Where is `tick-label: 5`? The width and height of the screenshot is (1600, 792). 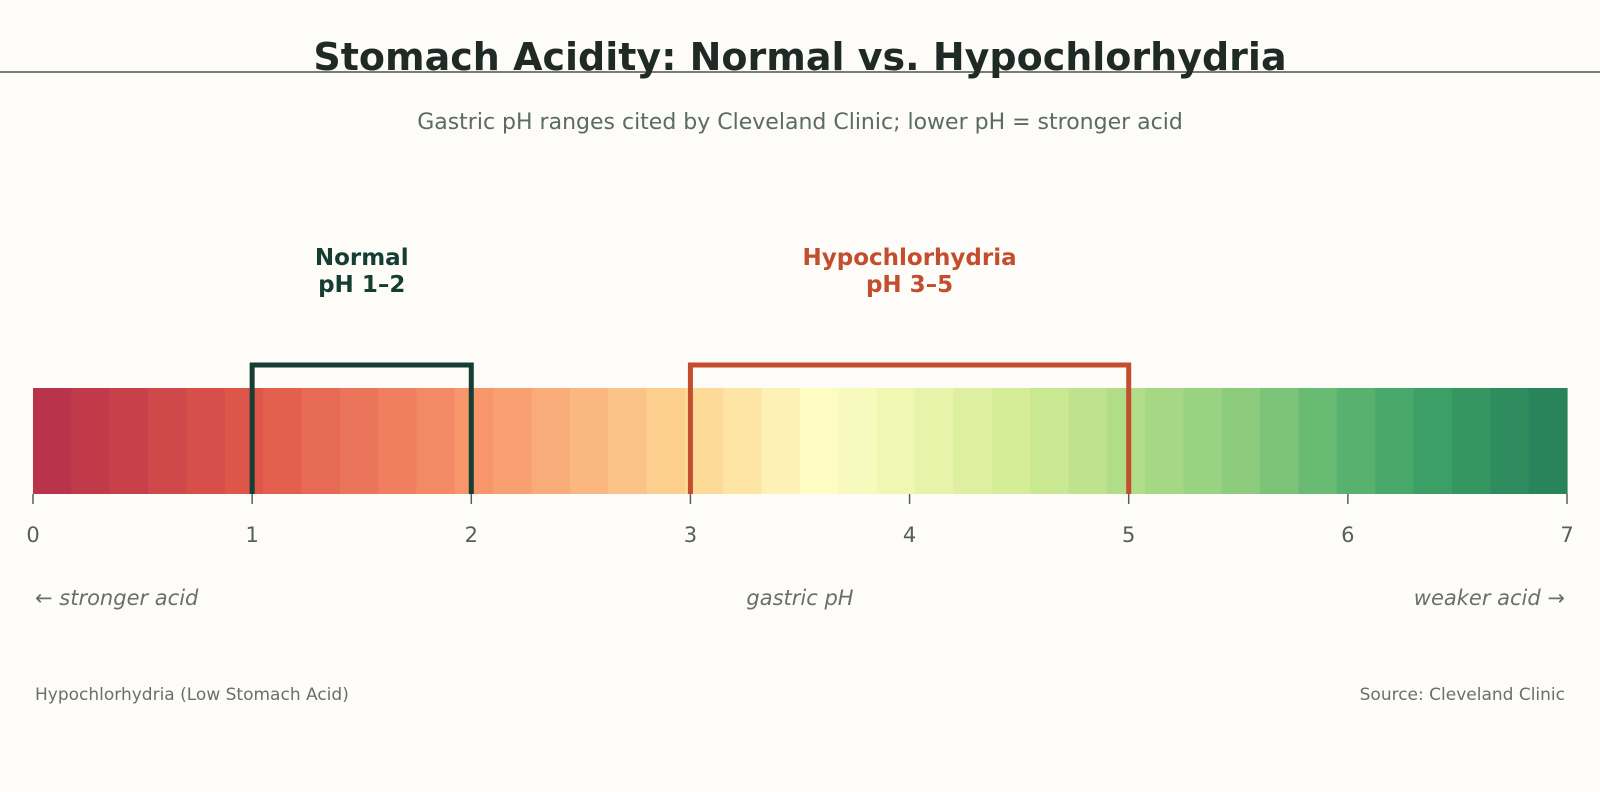 tick-label: 5 is located at coordinates (1128, 535).